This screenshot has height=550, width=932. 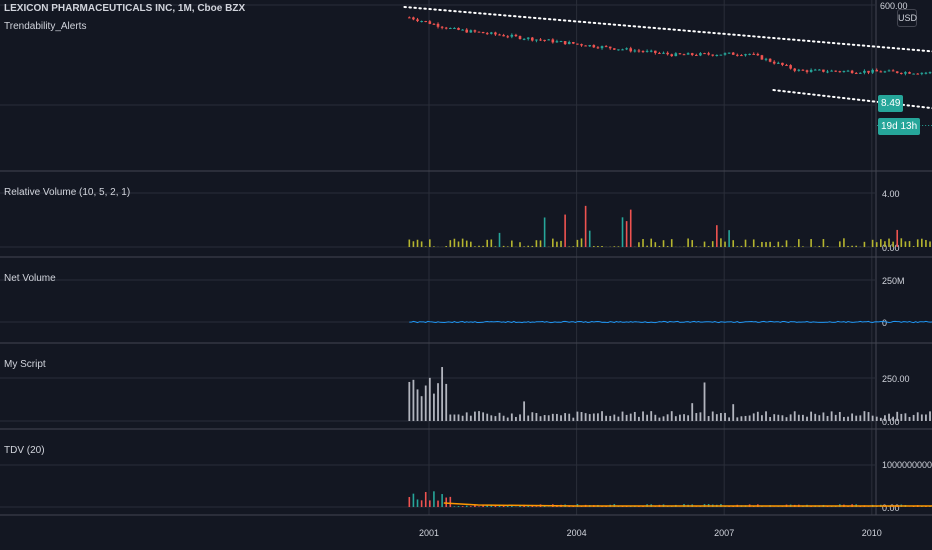 What do you see at coordinates (899, 126) in the screenshot?
I see `countdown-badge: 19d 13h` at bounding box center [899, 126].